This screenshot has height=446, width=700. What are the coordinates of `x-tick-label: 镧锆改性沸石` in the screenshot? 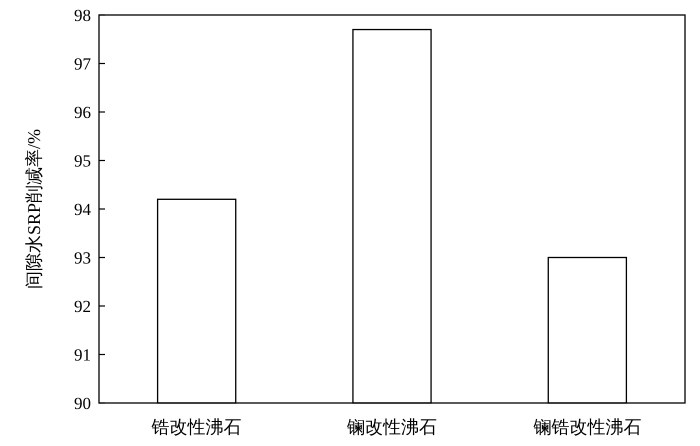 It's located at (587, 427).